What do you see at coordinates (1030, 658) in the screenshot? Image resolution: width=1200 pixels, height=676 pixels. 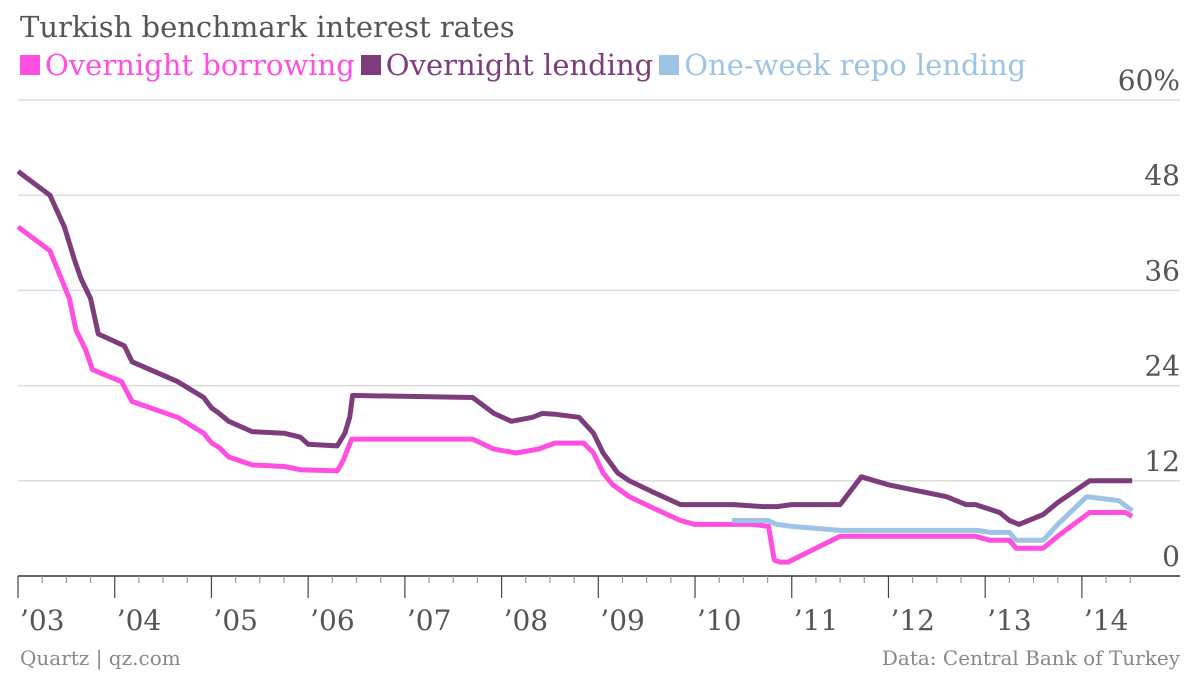 I see `source-text: Data: Central Bank of Turkey` at bounding box center [1030, 658].